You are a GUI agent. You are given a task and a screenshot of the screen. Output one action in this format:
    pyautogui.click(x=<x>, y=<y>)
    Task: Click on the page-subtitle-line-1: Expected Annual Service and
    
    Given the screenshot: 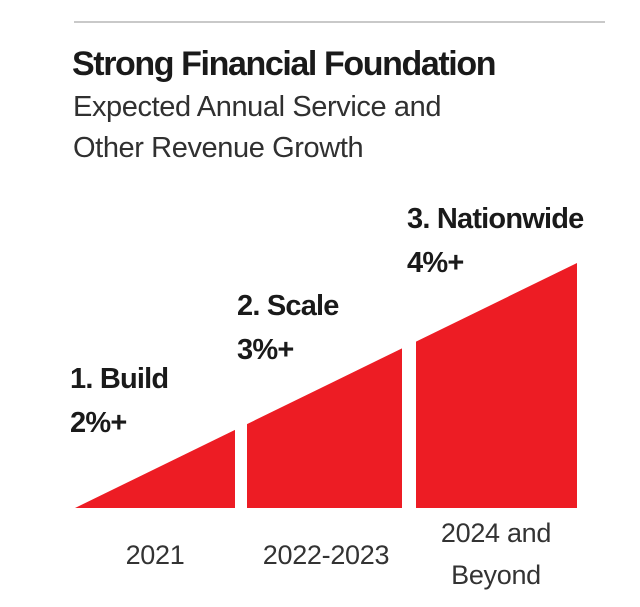 What is the action you would take?
    pyautogui.click(x=257, y=107)
    